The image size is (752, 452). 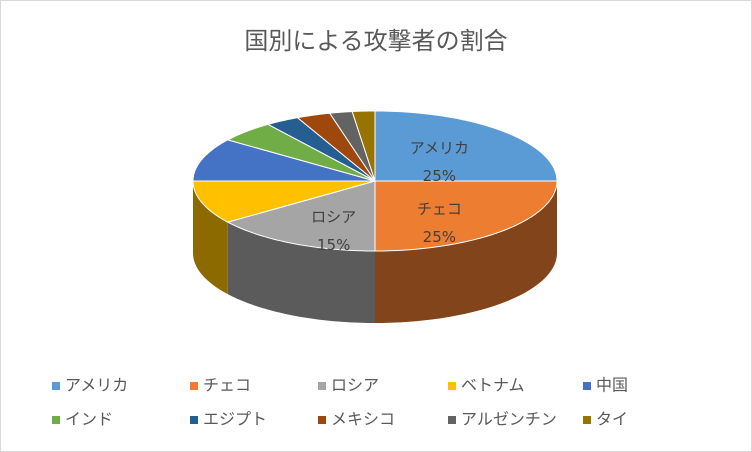 I want to click on legend-label: タイ, so click(x=612, y=419).